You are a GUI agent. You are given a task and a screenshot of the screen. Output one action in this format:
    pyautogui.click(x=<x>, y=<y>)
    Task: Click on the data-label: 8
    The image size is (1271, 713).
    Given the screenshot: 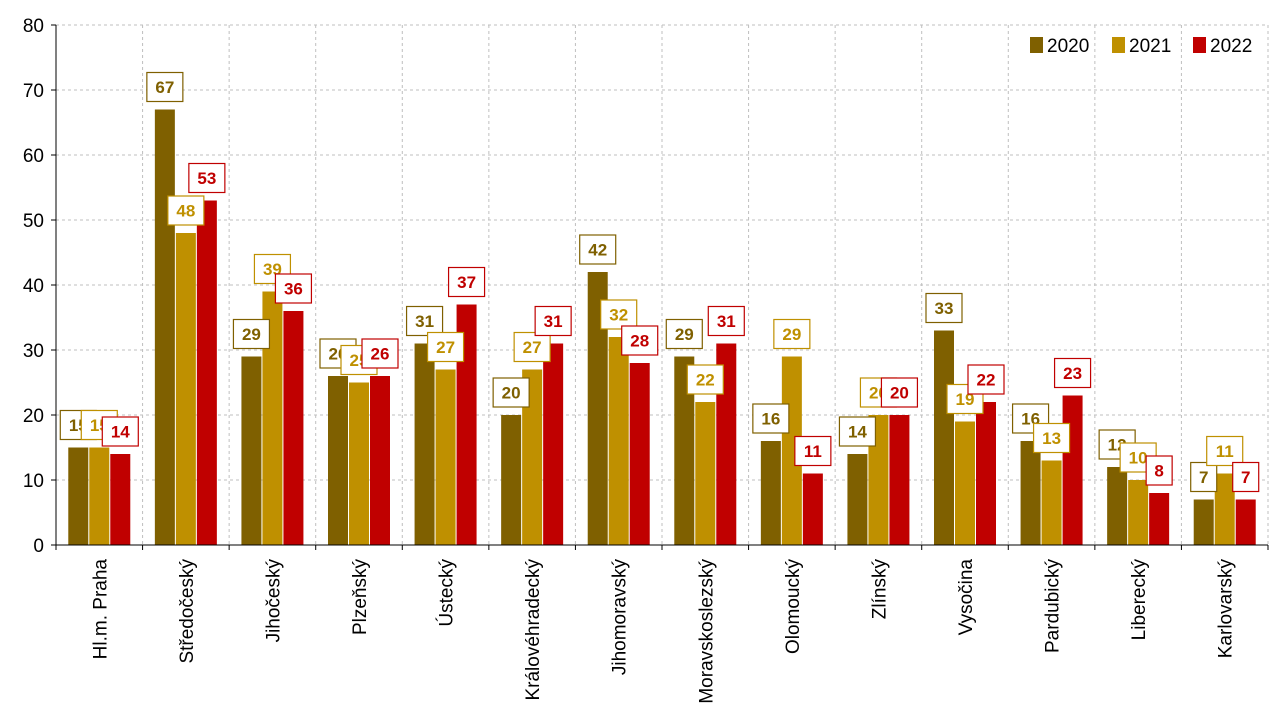 What is the action you would take?
    pyautogui.click(x=1158, y=471)
    